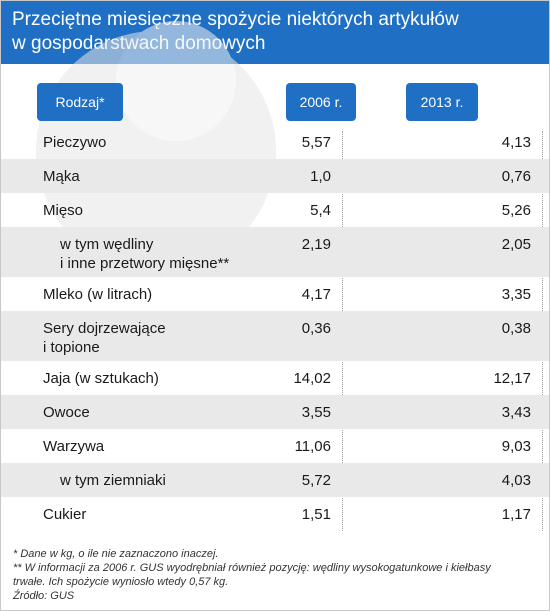 Image resolution: width=550 pixels, height=611 pixels. I want to click on row-label: Mąka, so click(61, 176).